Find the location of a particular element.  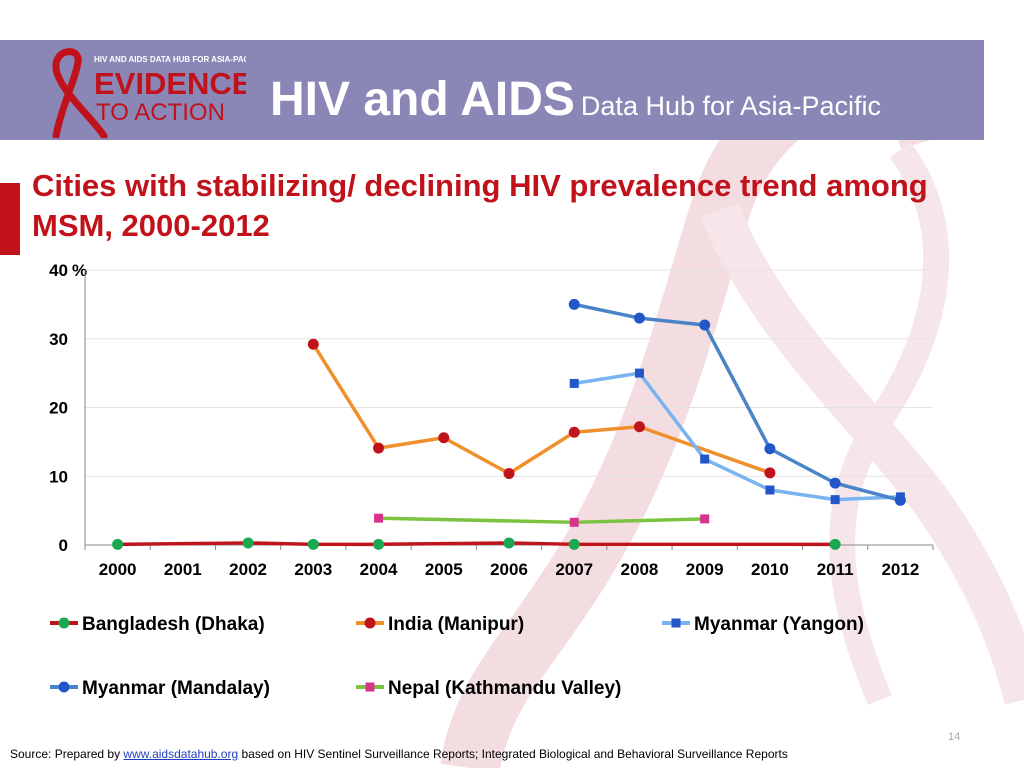

red-ribbon-icon is located at coordinates (80, 93).